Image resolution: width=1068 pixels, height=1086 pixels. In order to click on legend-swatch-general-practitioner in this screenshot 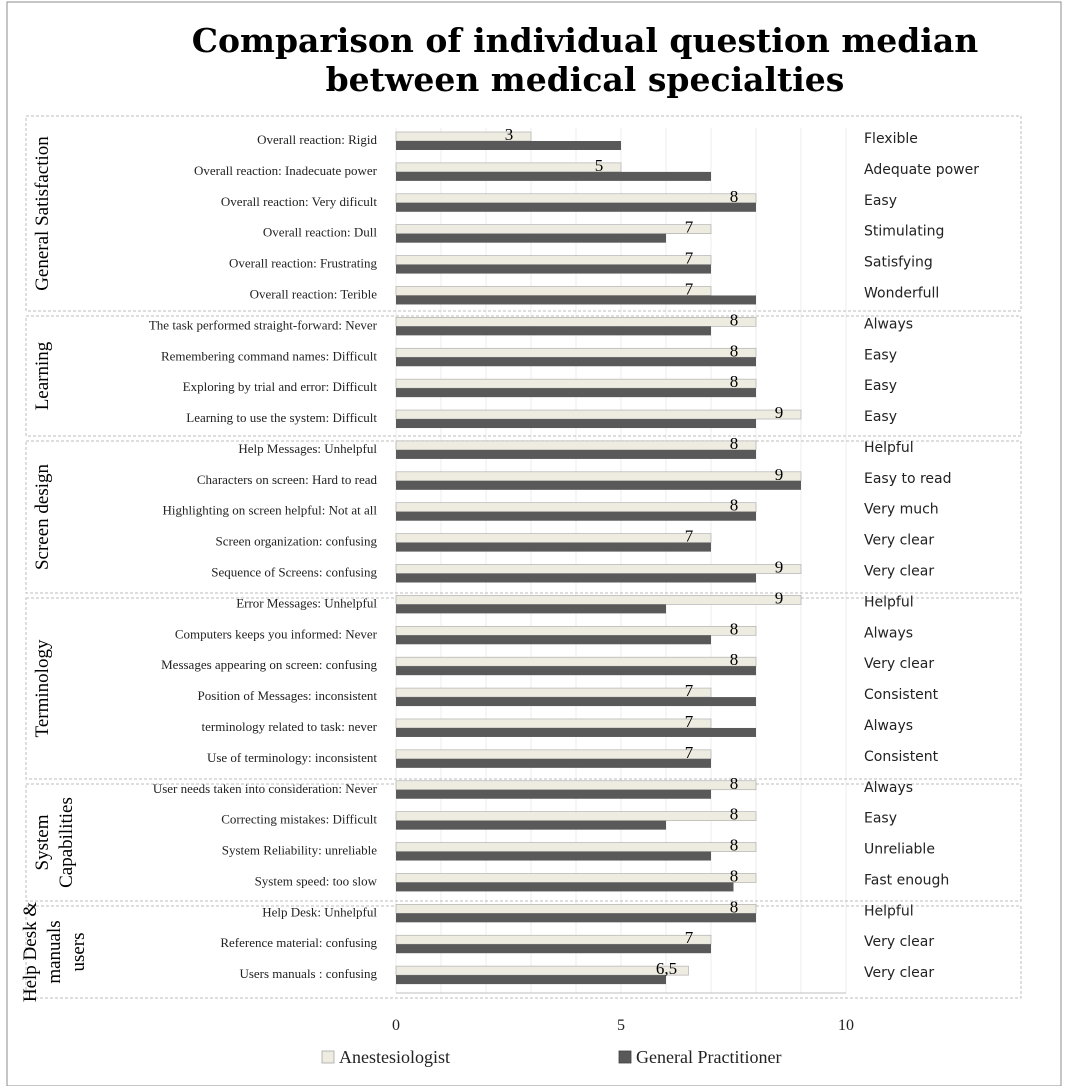, I will do `click(625, 1057)`.